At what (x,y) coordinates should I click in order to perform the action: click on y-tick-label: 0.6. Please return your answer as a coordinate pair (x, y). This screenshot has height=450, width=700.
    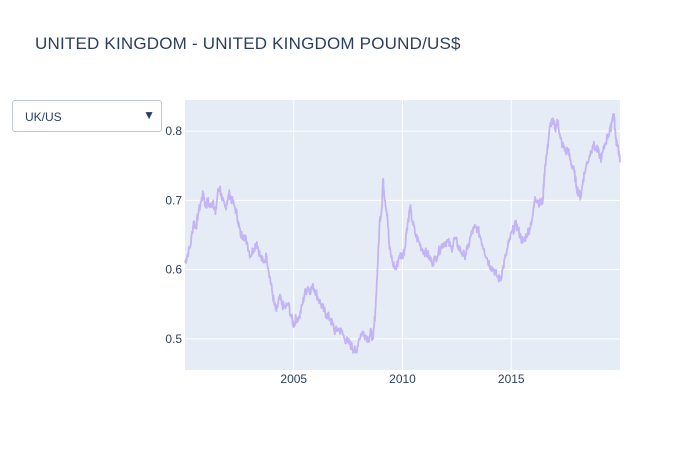
    Looking at the image, I should click on (173, 270).